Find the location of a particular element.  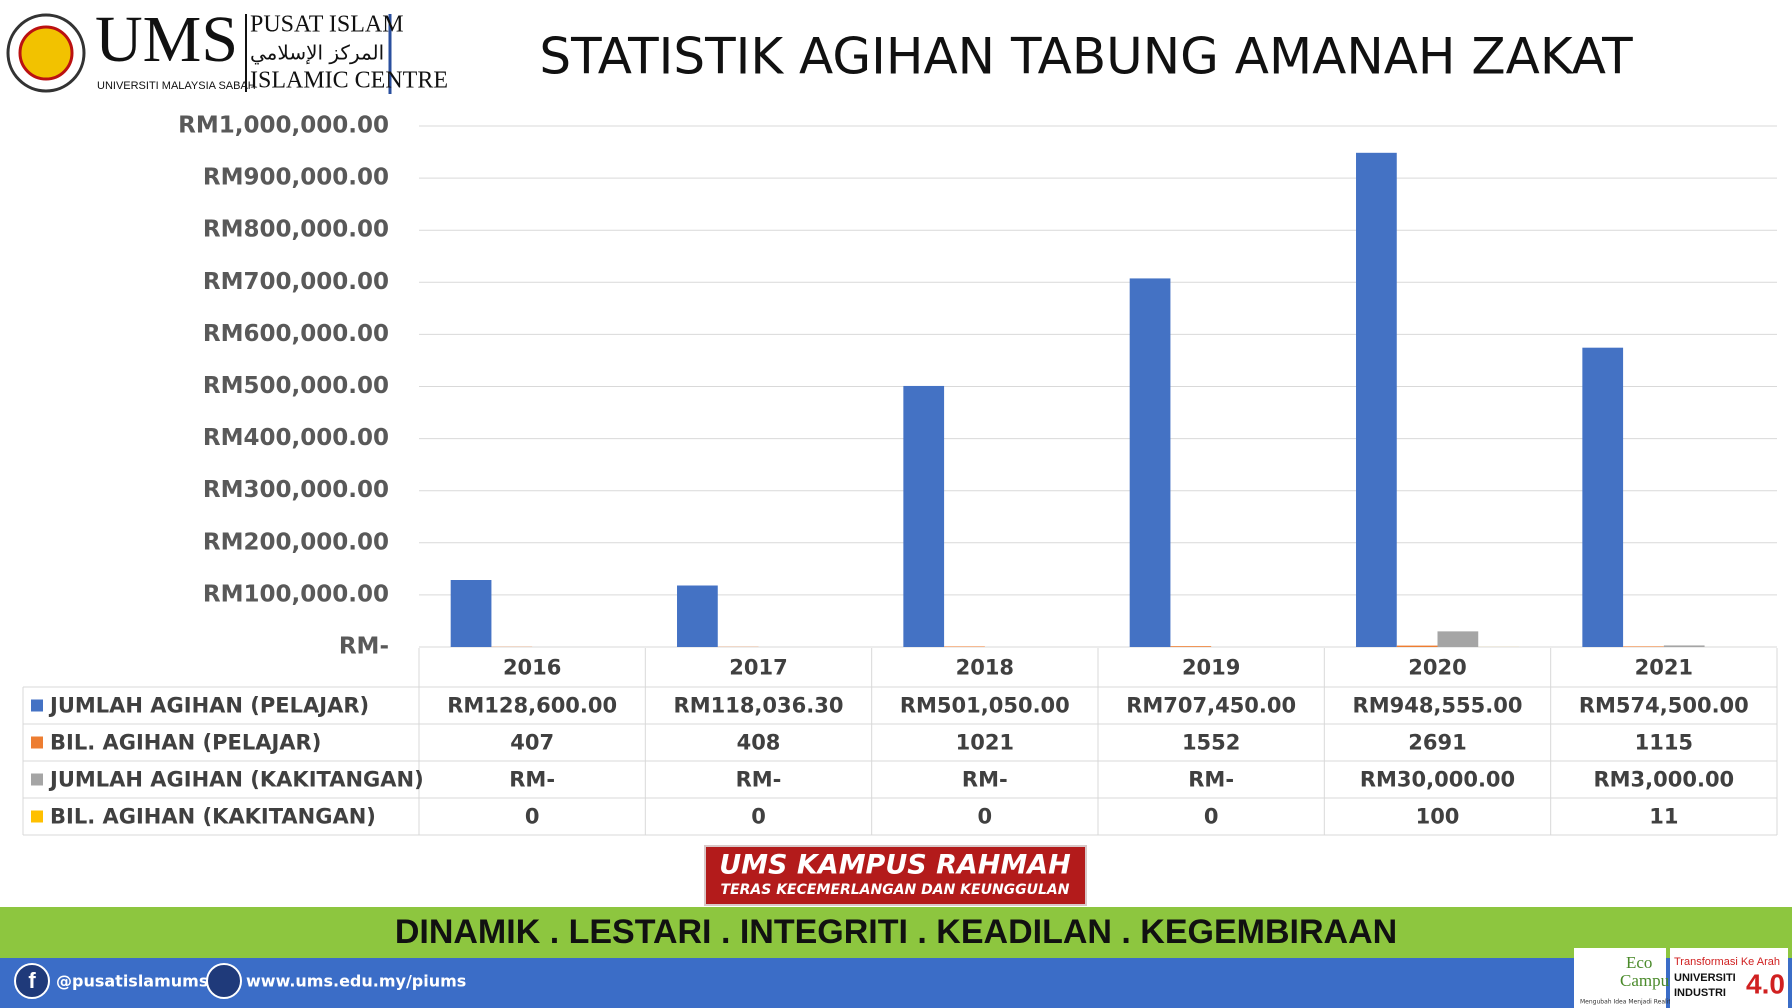

y-tick-label: RM700,000.00 is located at coordinates (296, 282).